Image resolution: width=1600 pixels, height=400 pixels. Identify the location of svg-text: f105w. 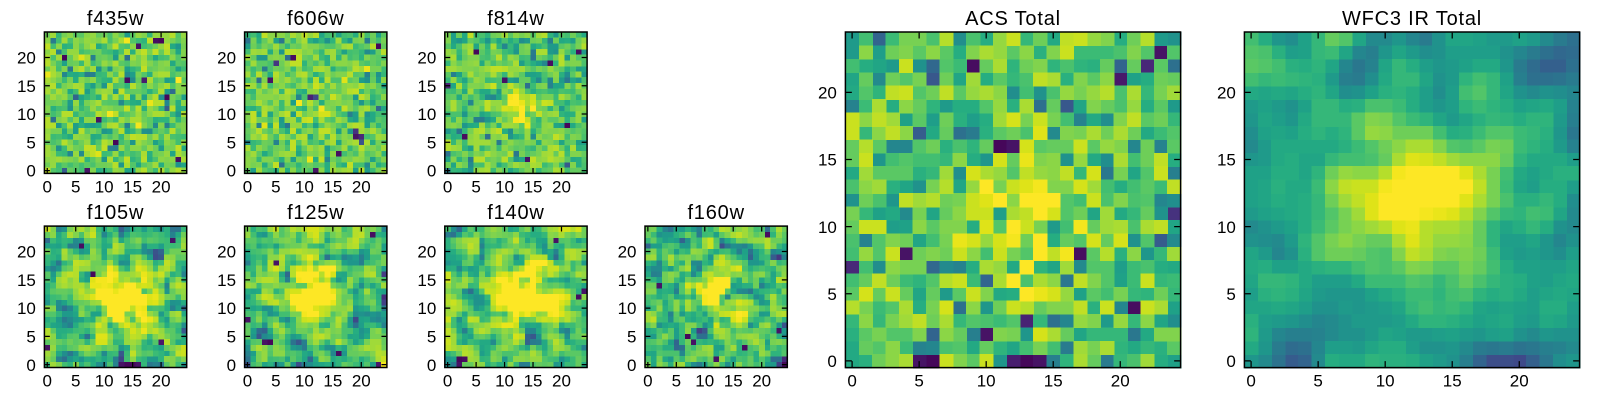
(115, 213).